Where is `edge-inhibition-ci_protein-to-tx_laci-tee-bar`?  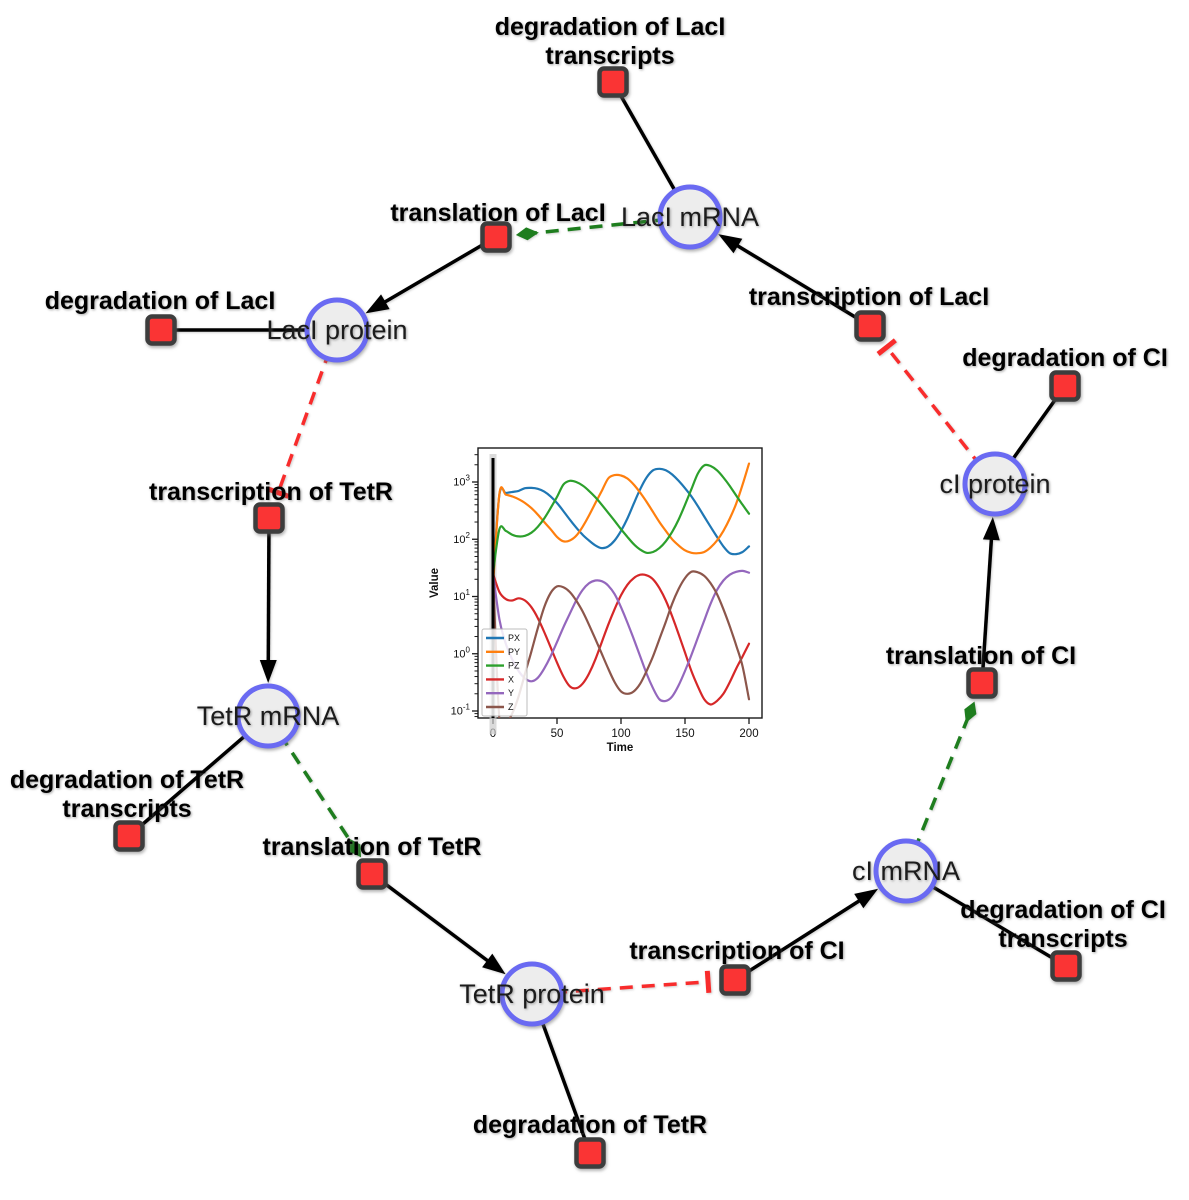
edge-inhibition-ci_protein-to-tx_laci-tee-bar is located at coordinates (886, 347).